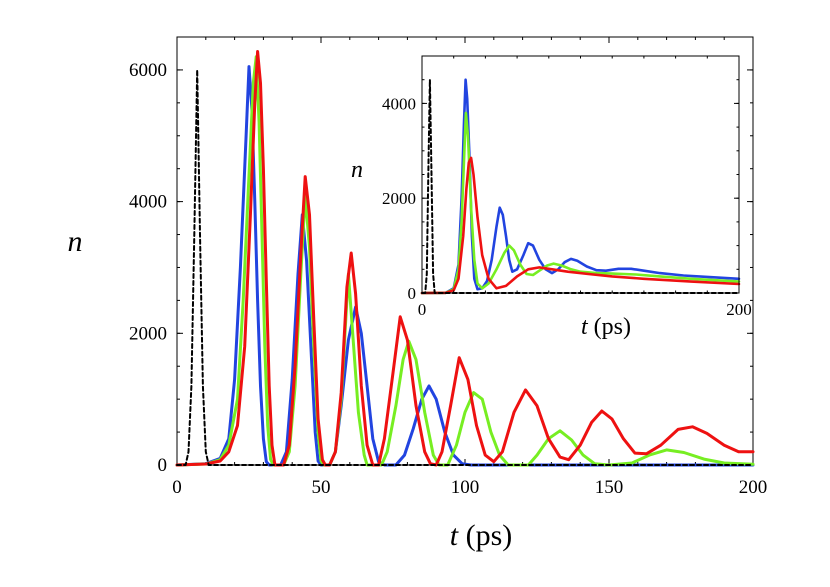 The height and width of the screenshot is (587, 830). Describe the element at coordinates (399, 103) in the screenshot. I see `inset-y-tick-label: 4000` at that location.